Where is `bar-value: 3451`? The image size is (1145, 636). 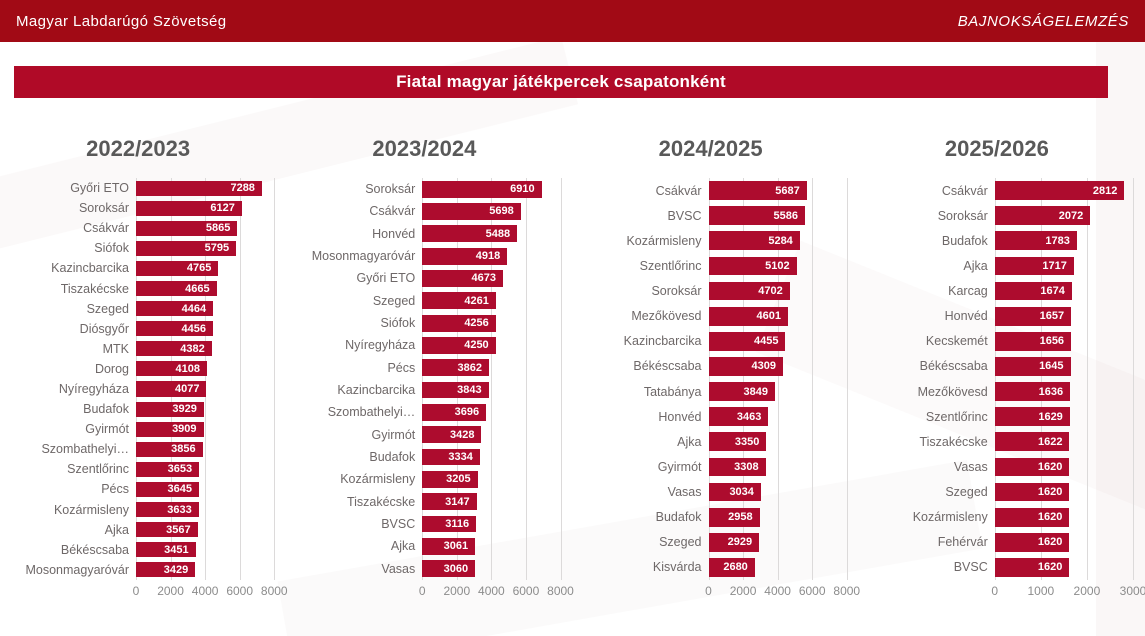 bar-value: 3451 is located at coordinates (176, 549).